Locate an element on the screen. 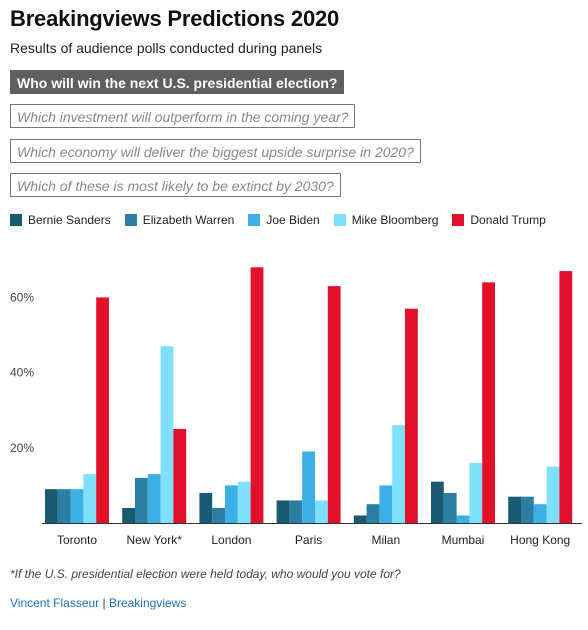  bar-toronto-donald-trump is located at coordinates (102, 410).